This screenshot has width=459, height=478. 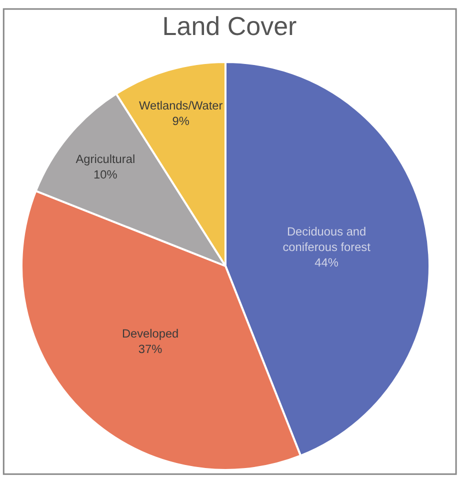 I want to click on data-label: 9%, so click(x=181, y=121).